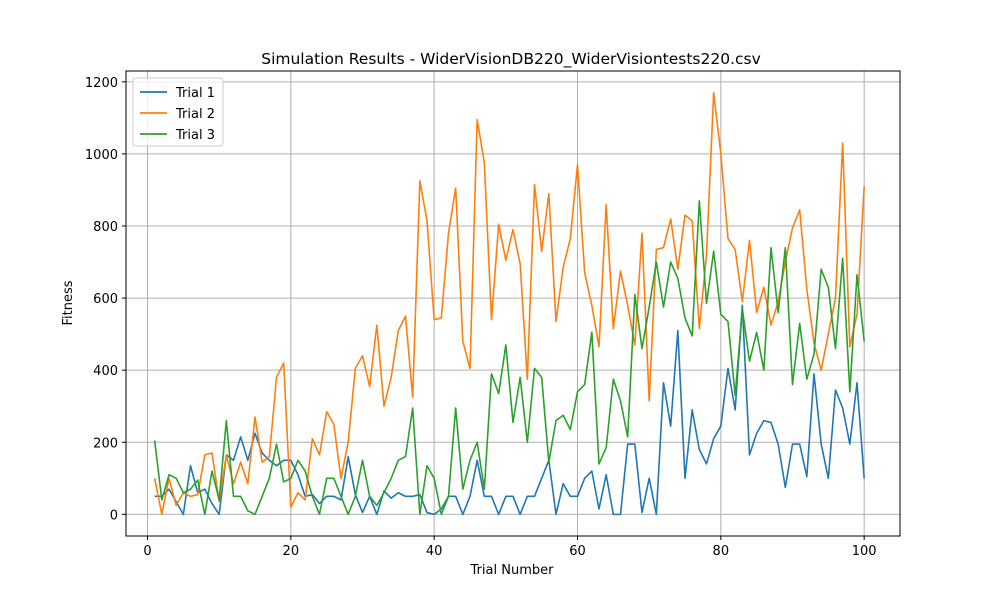 The image size is (1000, 600). Describe the element at coordinates (864, 551) in the screenshot. I see `x-tick-label: 100` at that location.